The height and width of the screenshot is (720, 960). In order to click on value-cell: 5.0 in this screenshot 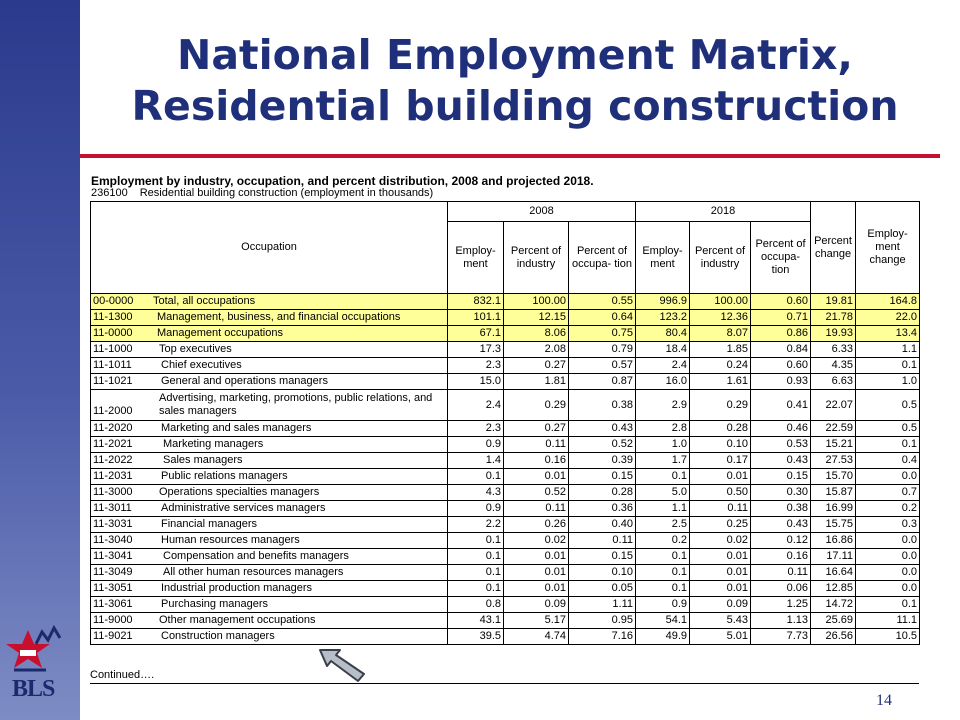, I will do `click(663, 492)`.